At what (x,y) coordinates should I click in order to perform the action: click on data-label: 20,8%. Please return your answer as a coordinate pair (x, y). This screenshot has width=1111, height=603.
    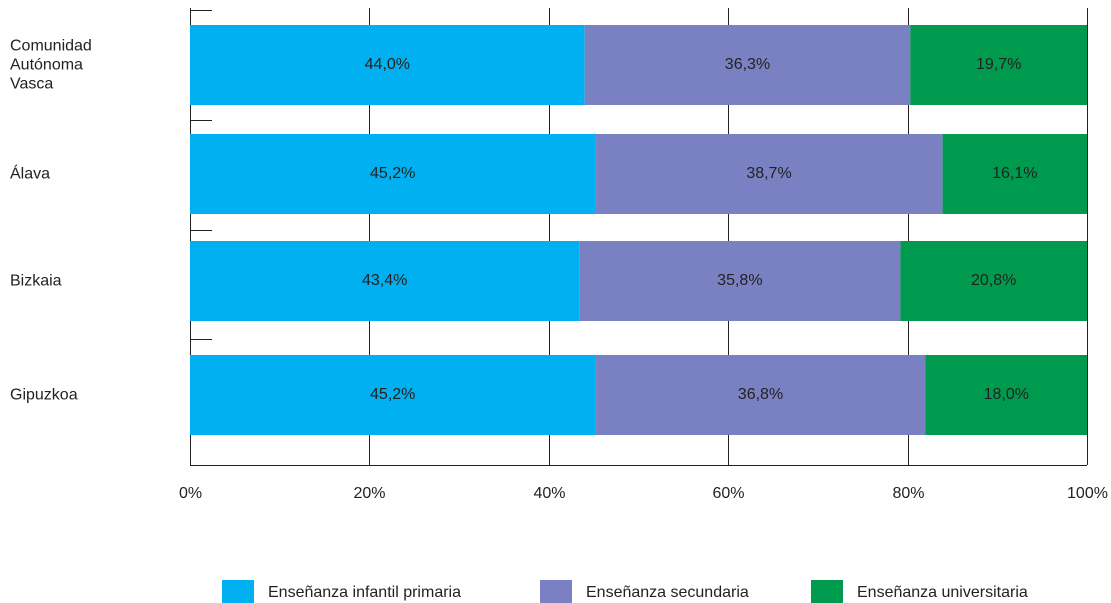
    Looking at the image, I should click on (993, 280).